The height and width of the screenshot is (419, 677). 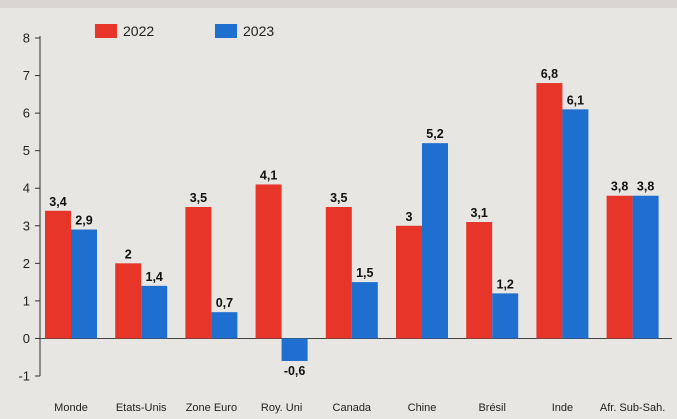 What do you see at coordinates (26, 300) in the screenshot?
I see `y-tick-label: 1` at bounding box center [26, 300].